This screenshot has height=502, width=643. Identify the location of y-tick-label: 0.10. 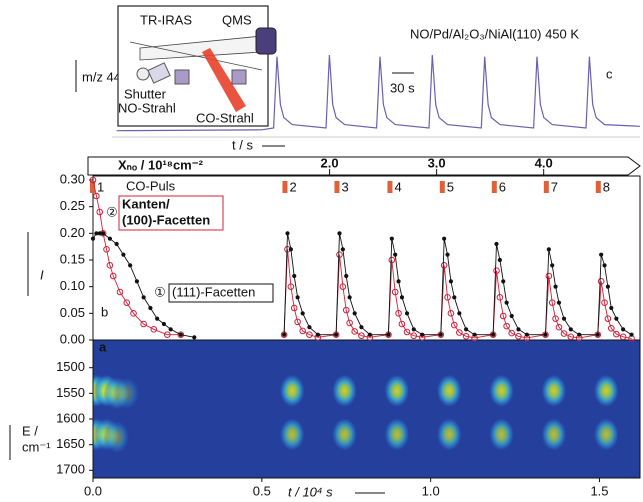
(72, 285).